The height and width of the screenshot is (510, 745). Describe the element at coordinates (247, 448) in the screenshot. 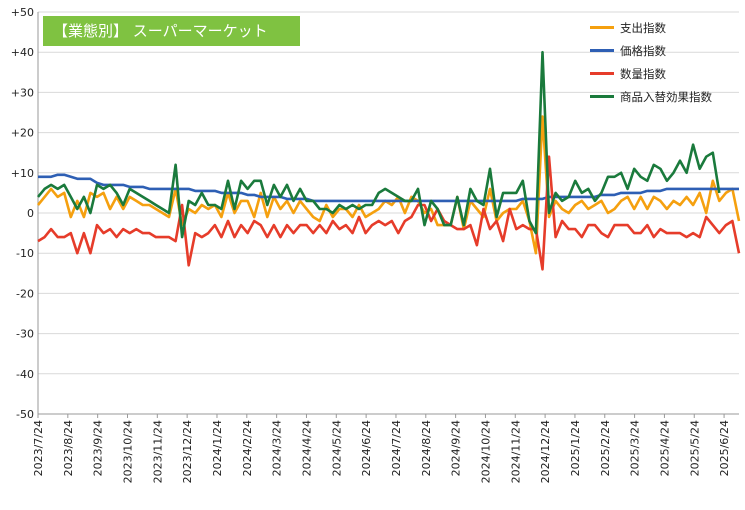

I see `x-tick-label: 2024/2/24` at that location.